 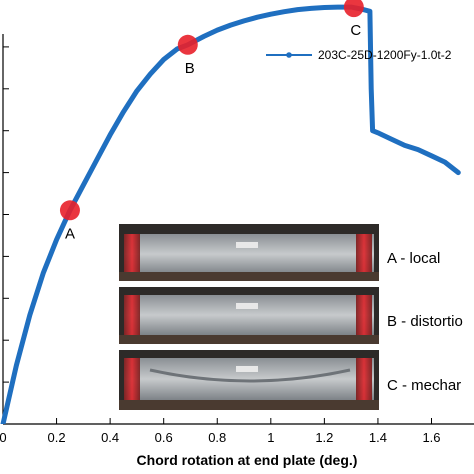 I want to click on x-tick-label-4: 0.8, so click(x=217, y=437).